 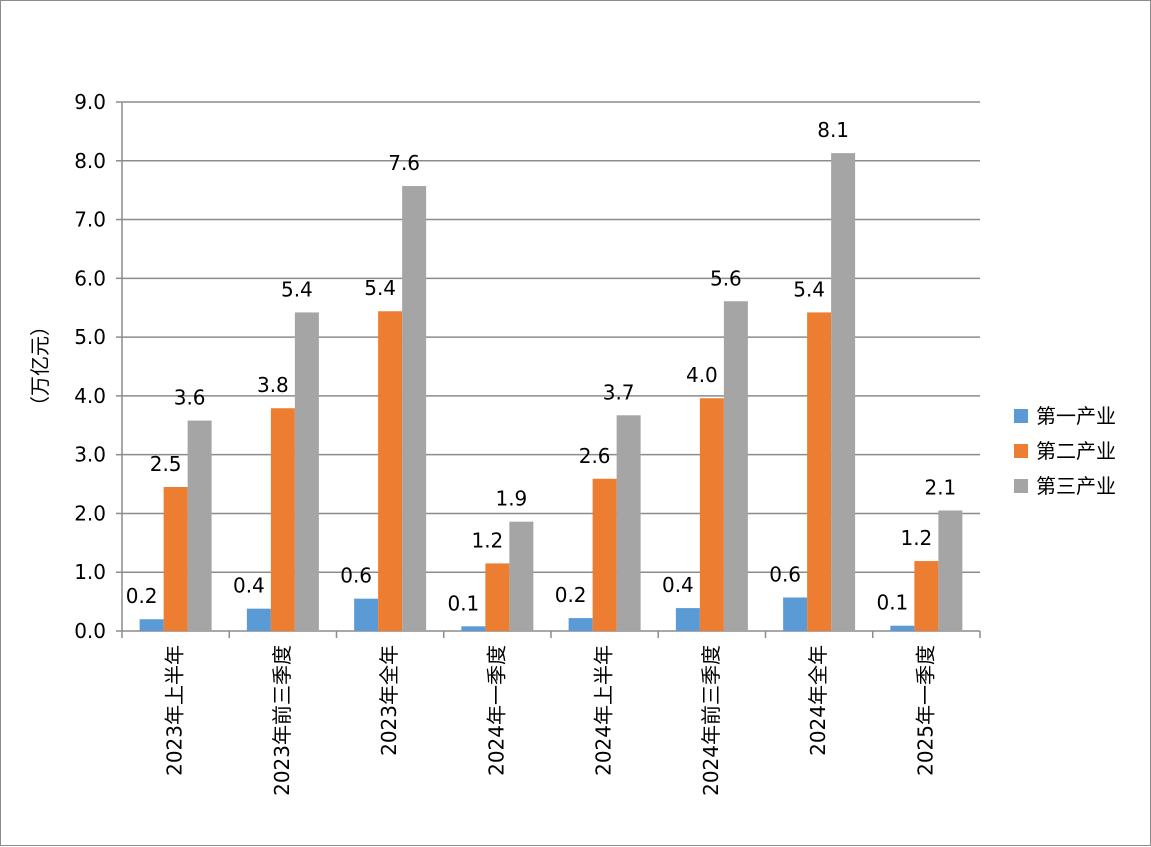 What do you see at coordinates (175, 710) in the screenshot?
I see `x-tick-label: 2023年上半年` at bounding box center [175, 710].